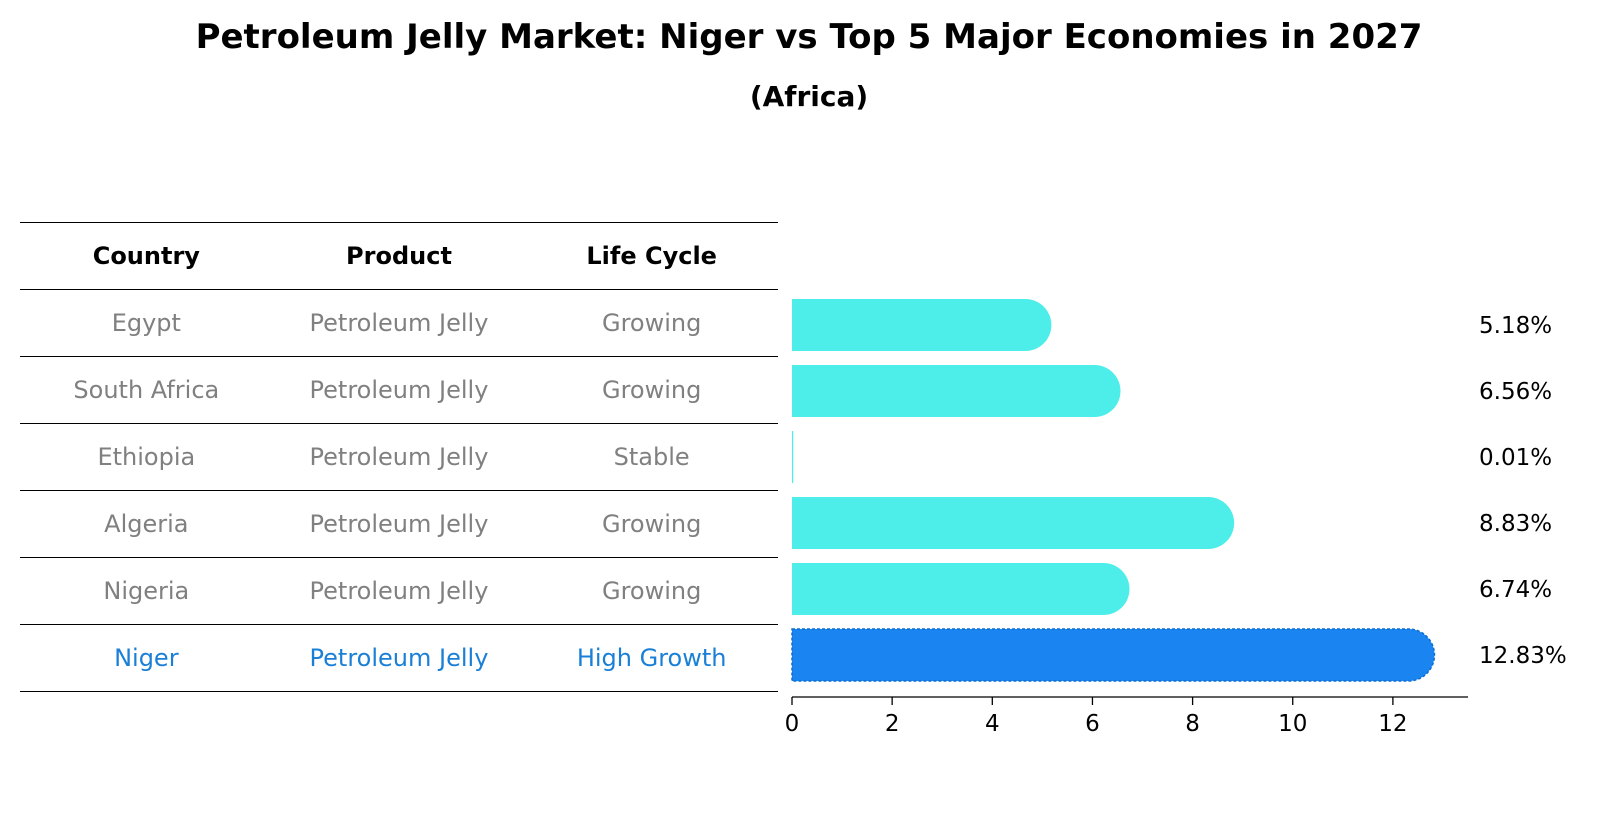 Image resolution: width=1604 pixels, height=823 pixels. I want to click on country-cell: South Africa, so click(146, 390).